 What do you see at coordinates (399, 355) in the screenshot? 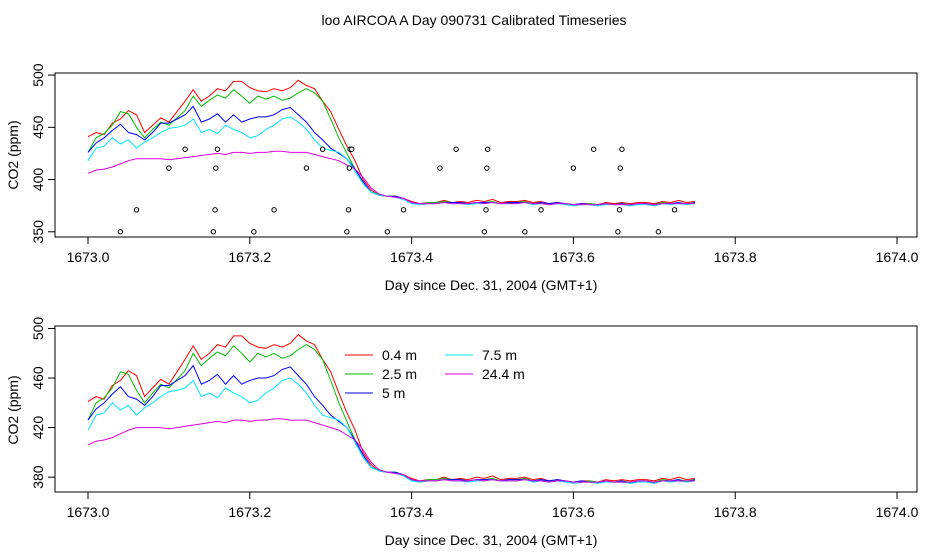
I see `legend-entry-label: 0.4 m` at bounding box center [399, 355].